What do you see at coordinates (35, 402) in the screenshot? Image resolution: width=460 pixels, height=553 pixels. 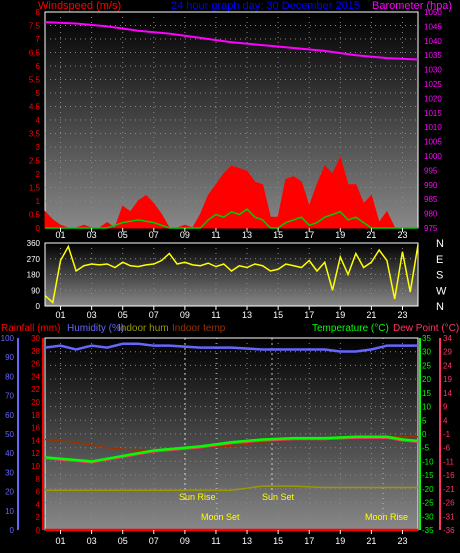 I see `rainfall-tick-label: 20` at bounding box center [35, 402].